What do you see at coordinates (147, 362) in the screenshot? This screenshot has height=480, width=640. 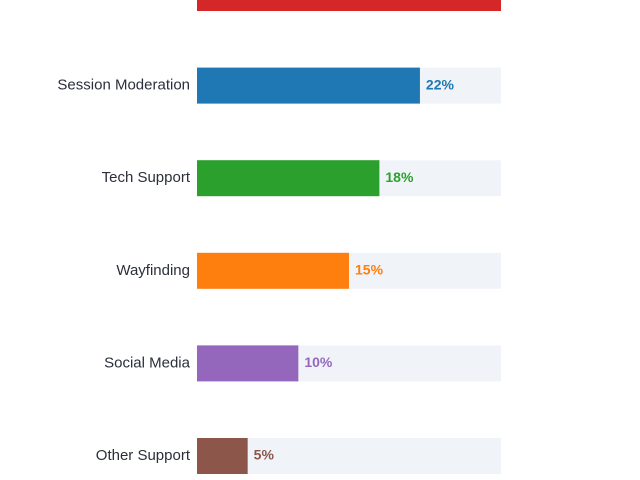 I see `category-label: Social Media` at bounding box center [147, 362].